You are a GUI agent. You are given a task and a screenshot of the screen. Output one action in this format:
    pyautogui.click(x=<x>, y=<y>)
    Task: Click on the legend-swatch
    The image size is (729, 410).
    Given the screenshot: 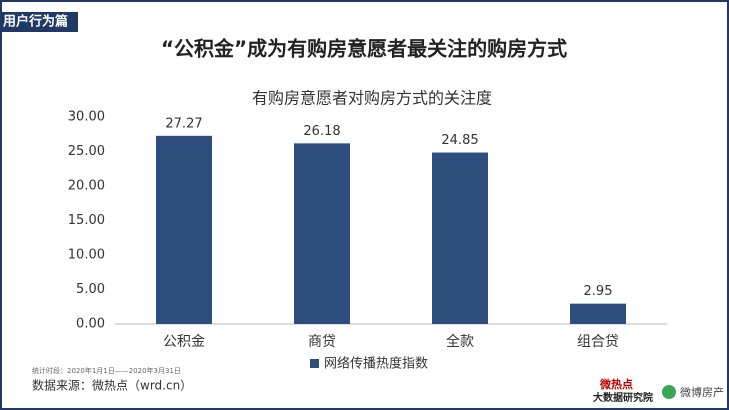 What is the action you would take?
    pyautogui.click(x=314, y=363)
    